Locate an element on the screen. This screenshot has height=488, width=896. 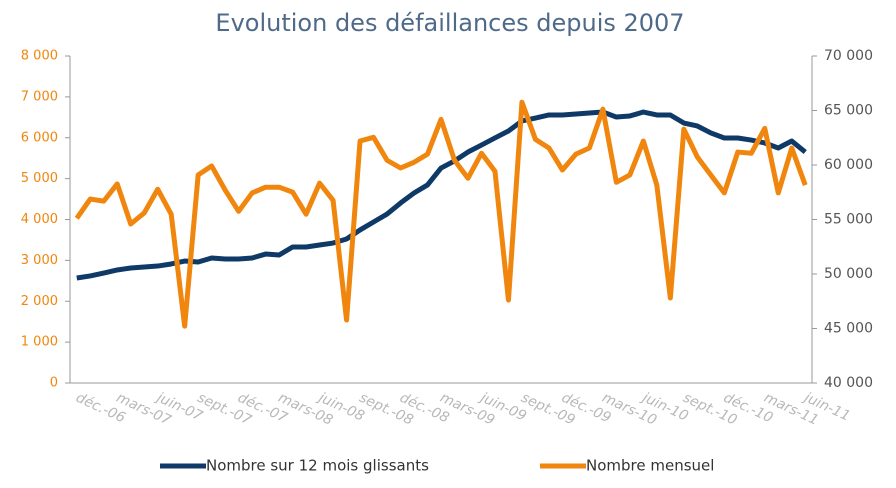
y-tick-label: 4 000 is located at coordinates (39, 219).